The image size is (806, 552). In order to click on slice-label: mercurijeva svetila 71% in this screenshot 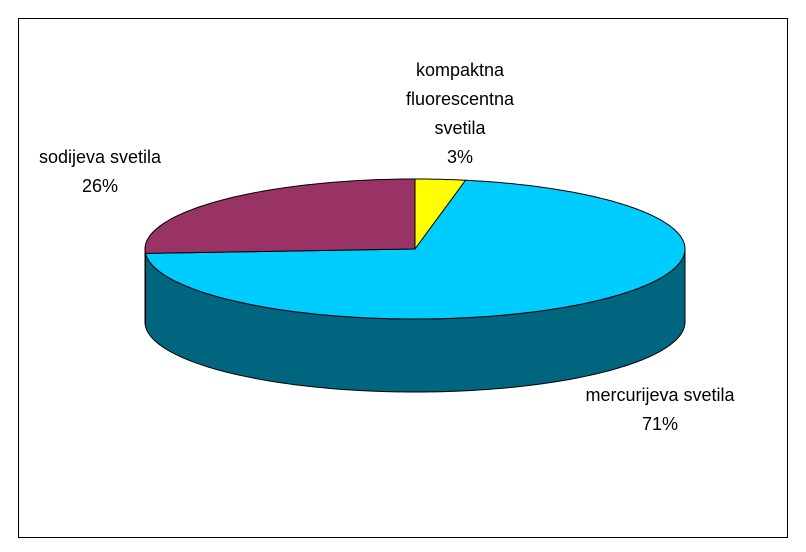, I will do `click(660, 410)`.